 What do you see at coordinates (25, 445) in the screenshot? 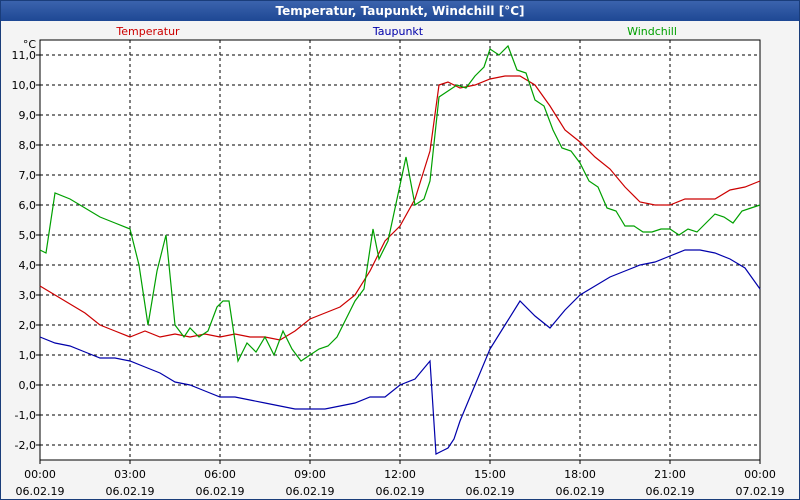
I see `y-tick-label: -2,0` at bounding box center [25, 445].